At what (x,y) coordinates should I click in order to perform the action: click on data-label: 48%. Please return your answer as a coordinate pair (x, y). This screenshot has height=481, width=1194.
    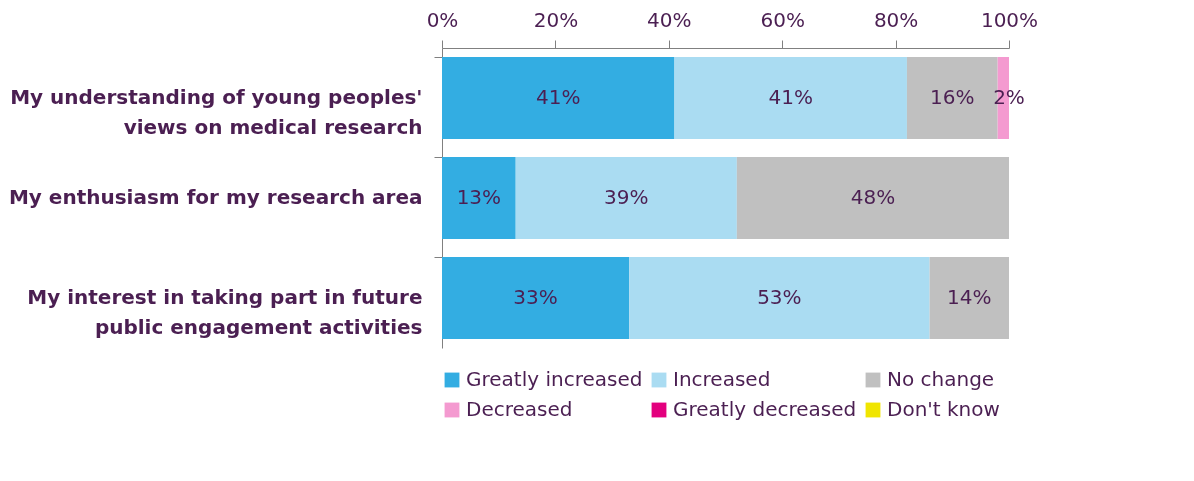
    Looking at the image, I should click on (873, 197).